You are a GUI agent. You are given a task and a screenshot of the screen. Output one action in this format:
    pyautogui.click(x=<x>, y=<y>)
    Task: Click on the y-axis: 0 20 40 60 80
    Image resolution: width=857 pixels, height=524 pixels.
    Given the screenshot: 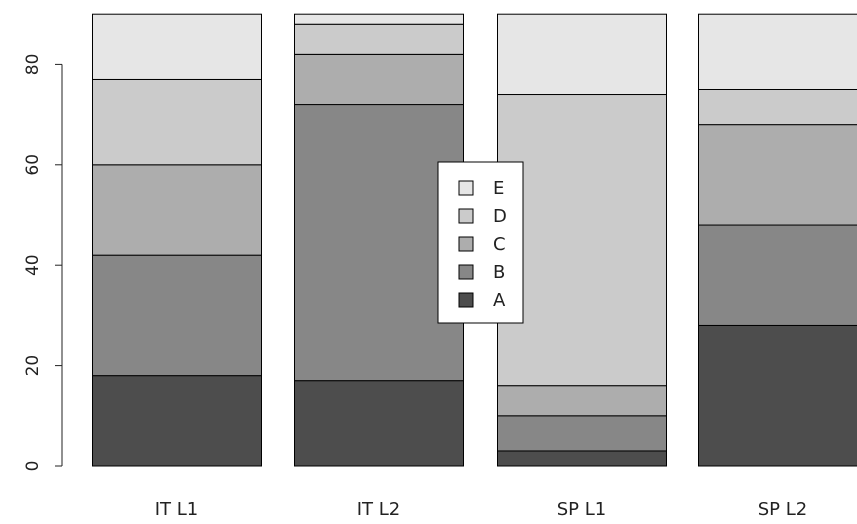 What is the action you would take?
    pyautogui.click(x=43, y=263)
    